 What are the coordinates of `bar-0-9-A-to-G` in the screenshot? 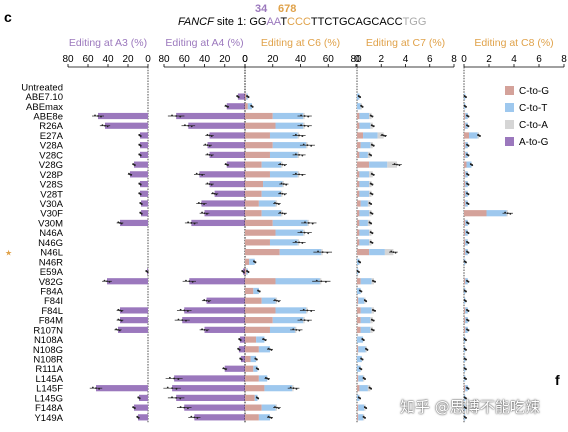 It's located at (139, 174).